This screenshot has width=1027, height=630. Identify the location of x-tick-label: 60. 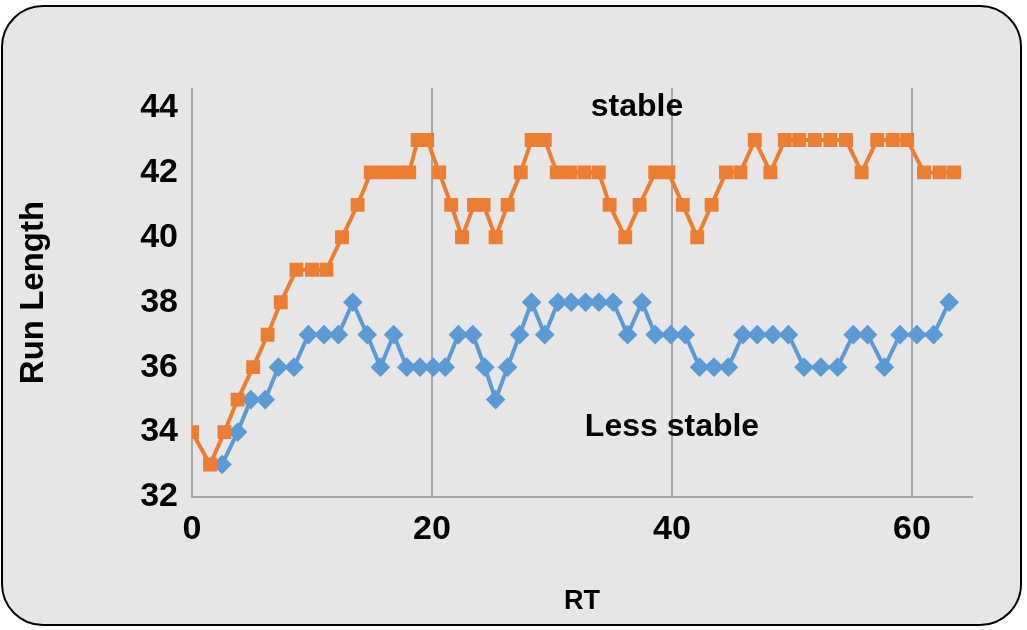
(912, 526).